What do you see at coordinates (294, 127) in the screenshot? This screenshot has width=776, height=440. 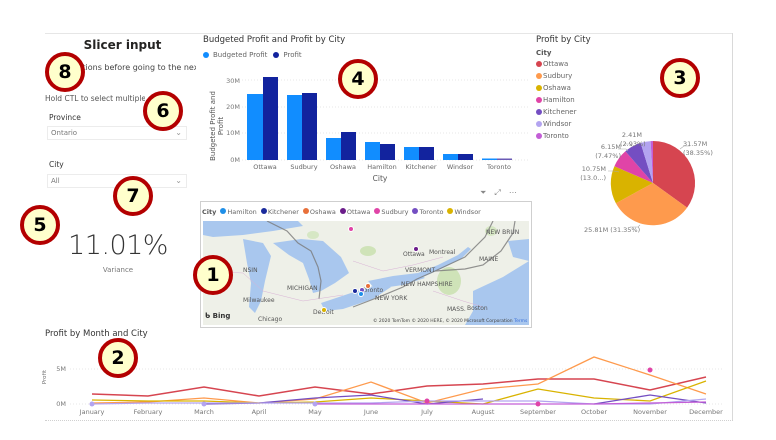 I see `bar-sudbury-budgeted` at bounding box center [294, 127].